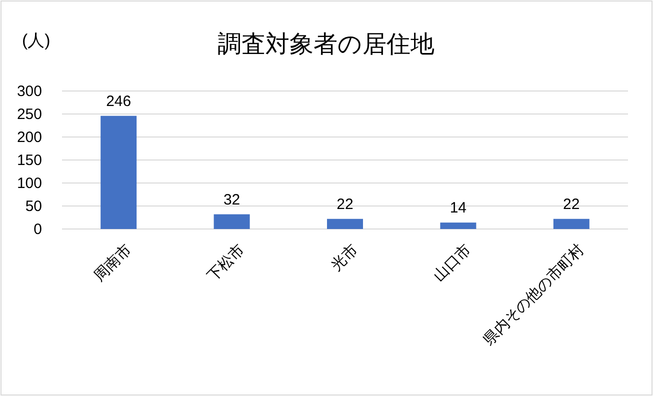 The width and height of the screenshot is (653, 396). Describe the element at coordinates (534, 295) in the screenshot. I see `x-tick-label: 県内その他の市町村` at that location.